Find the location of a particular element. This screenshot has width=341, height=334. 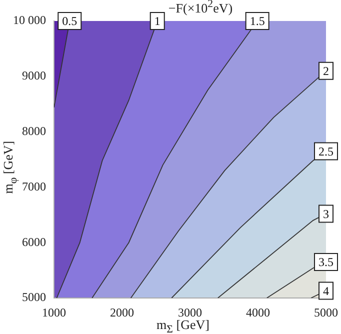

x-axis-title: m$_{Σ}$ [GeV] is located at coordinates (183, 325).